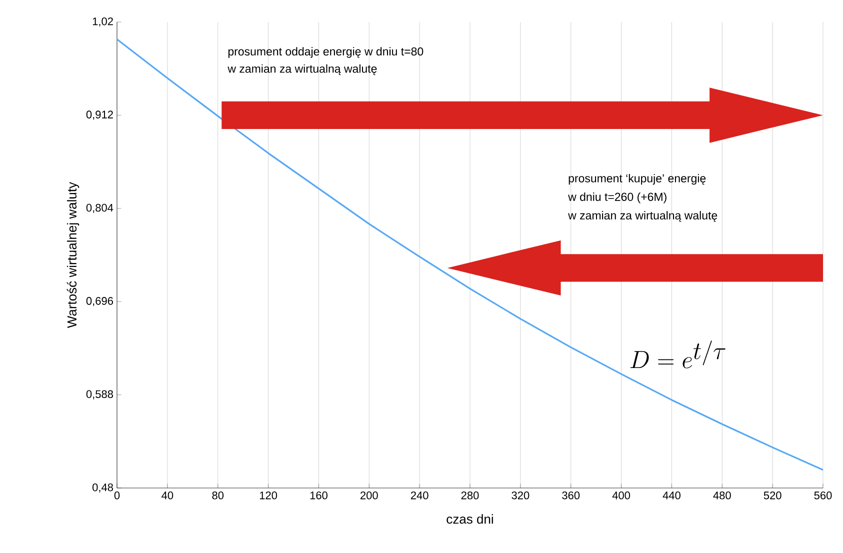  Describe the element at coordinates (73, 255) in the screenshot. I see `y-axis-title: Wartość wirtualnej waluty` at that location.